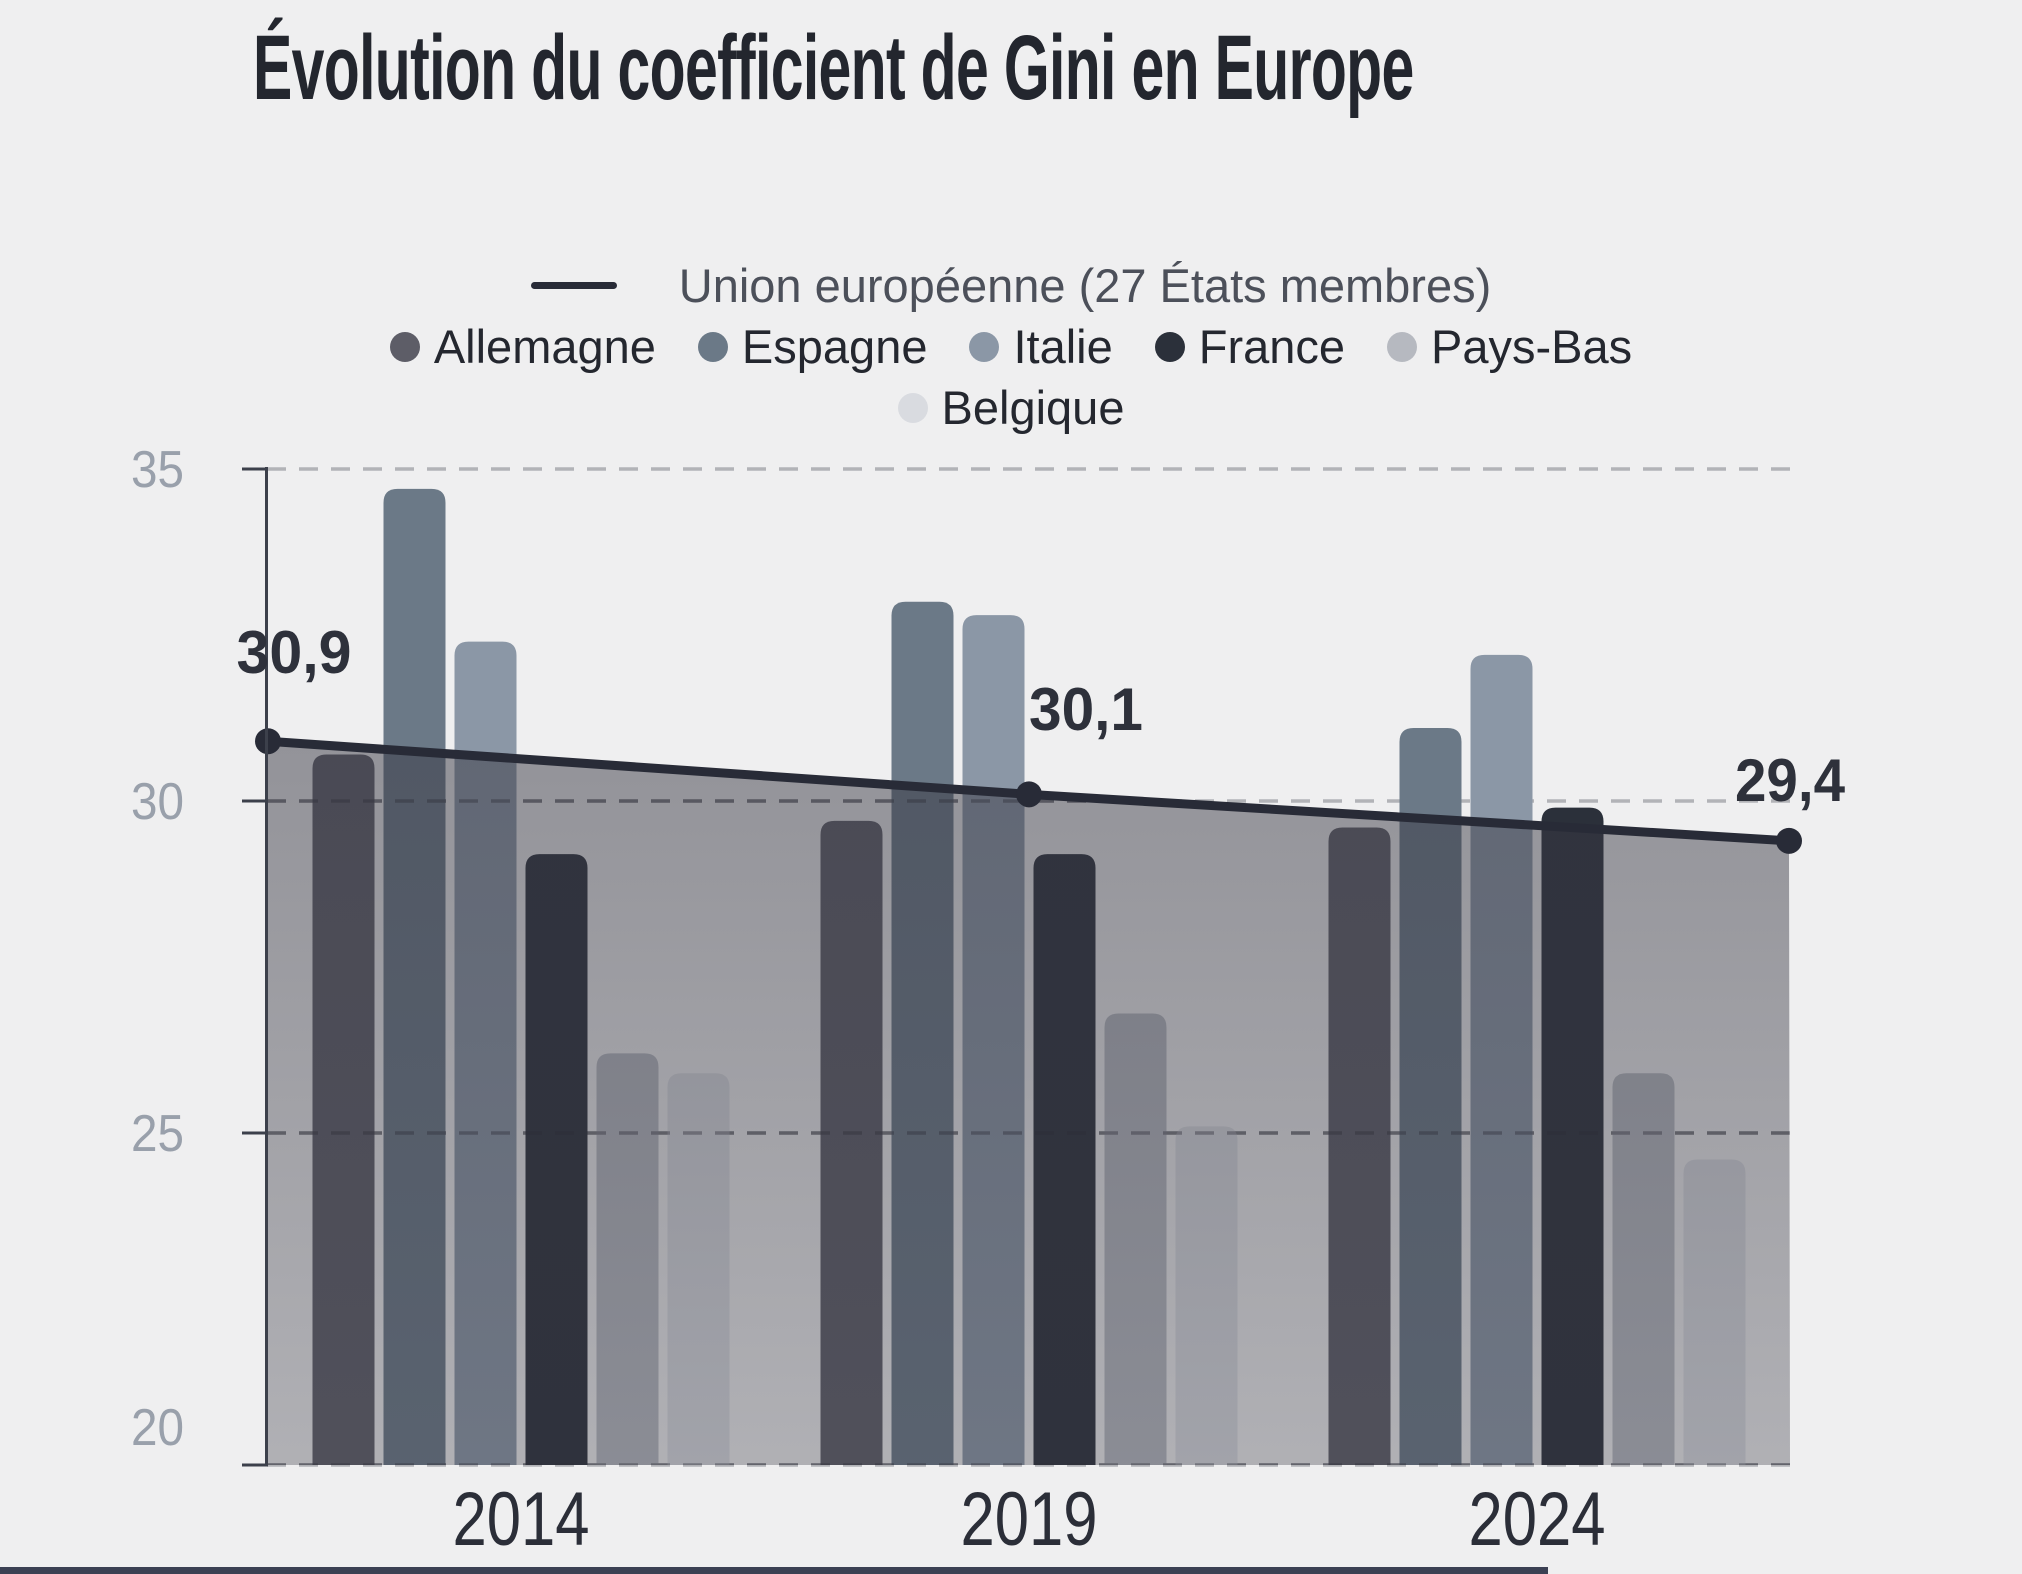 Image resolution: width=2022 pixels, height=1574 pixels. Describe the element at coordinates (521, 1519) in the screenshot. I see `x-tick-label-2014: 2014` at that location.